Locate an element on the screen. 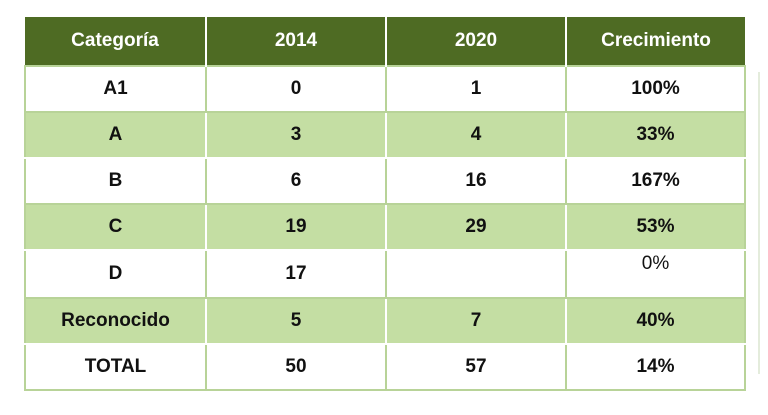 The image size is (768, 415). cell-crecimiento: 14% is located at coordinates (655, 367).